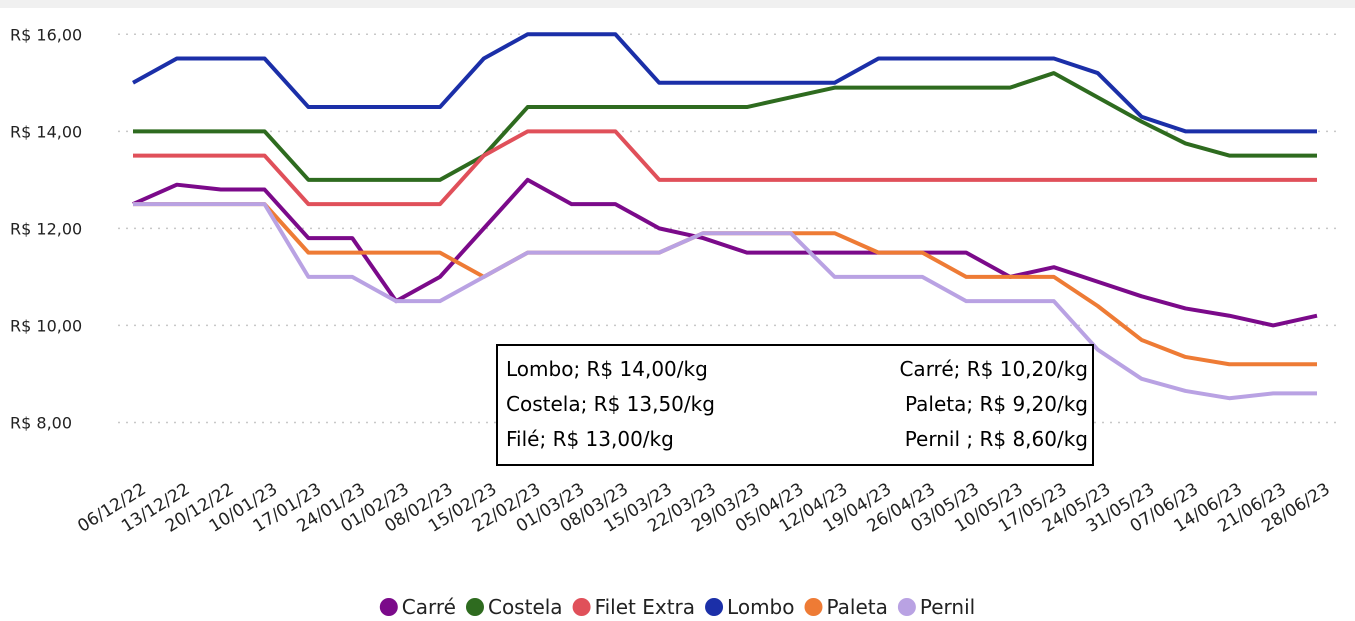 The image size is (1355, 621). Describe the element at coordinates (795, 405) in the screenshot. I see `annotation-box` at that location.